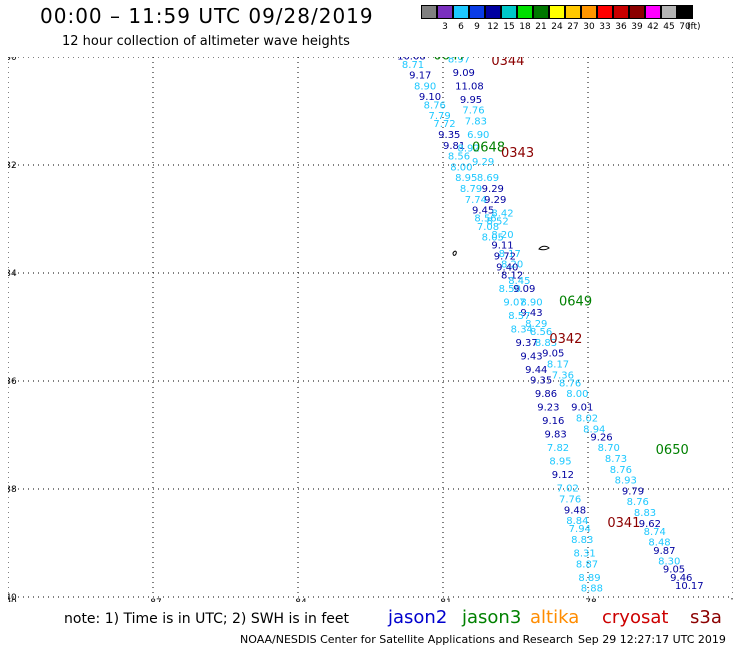  Describe the element at coordinates (541, 381) in the screenshot. I see `swh-value: 9.35` at that location.